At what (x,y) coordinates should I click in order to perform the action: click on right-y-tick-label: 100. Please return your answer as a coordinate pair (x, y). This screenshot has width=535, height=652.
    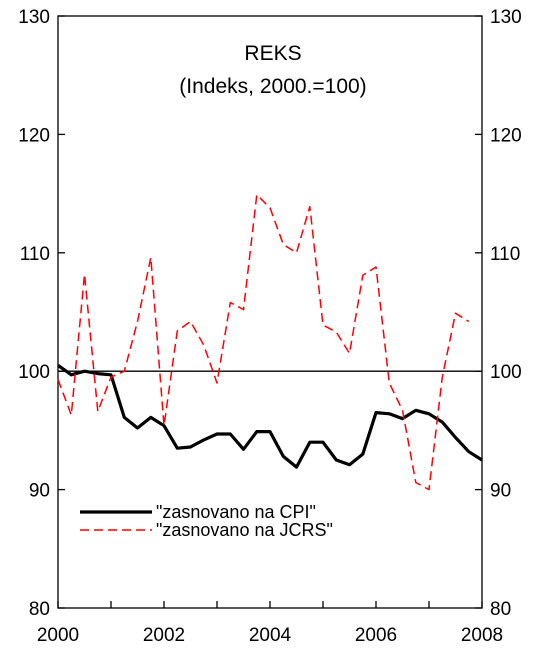
    Looking at the image, I should click on (506, 372).